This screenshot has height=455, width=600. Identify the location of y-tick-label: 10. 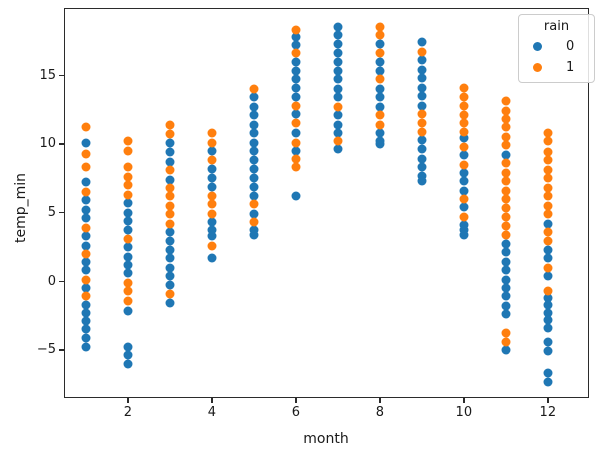
(47, 144).